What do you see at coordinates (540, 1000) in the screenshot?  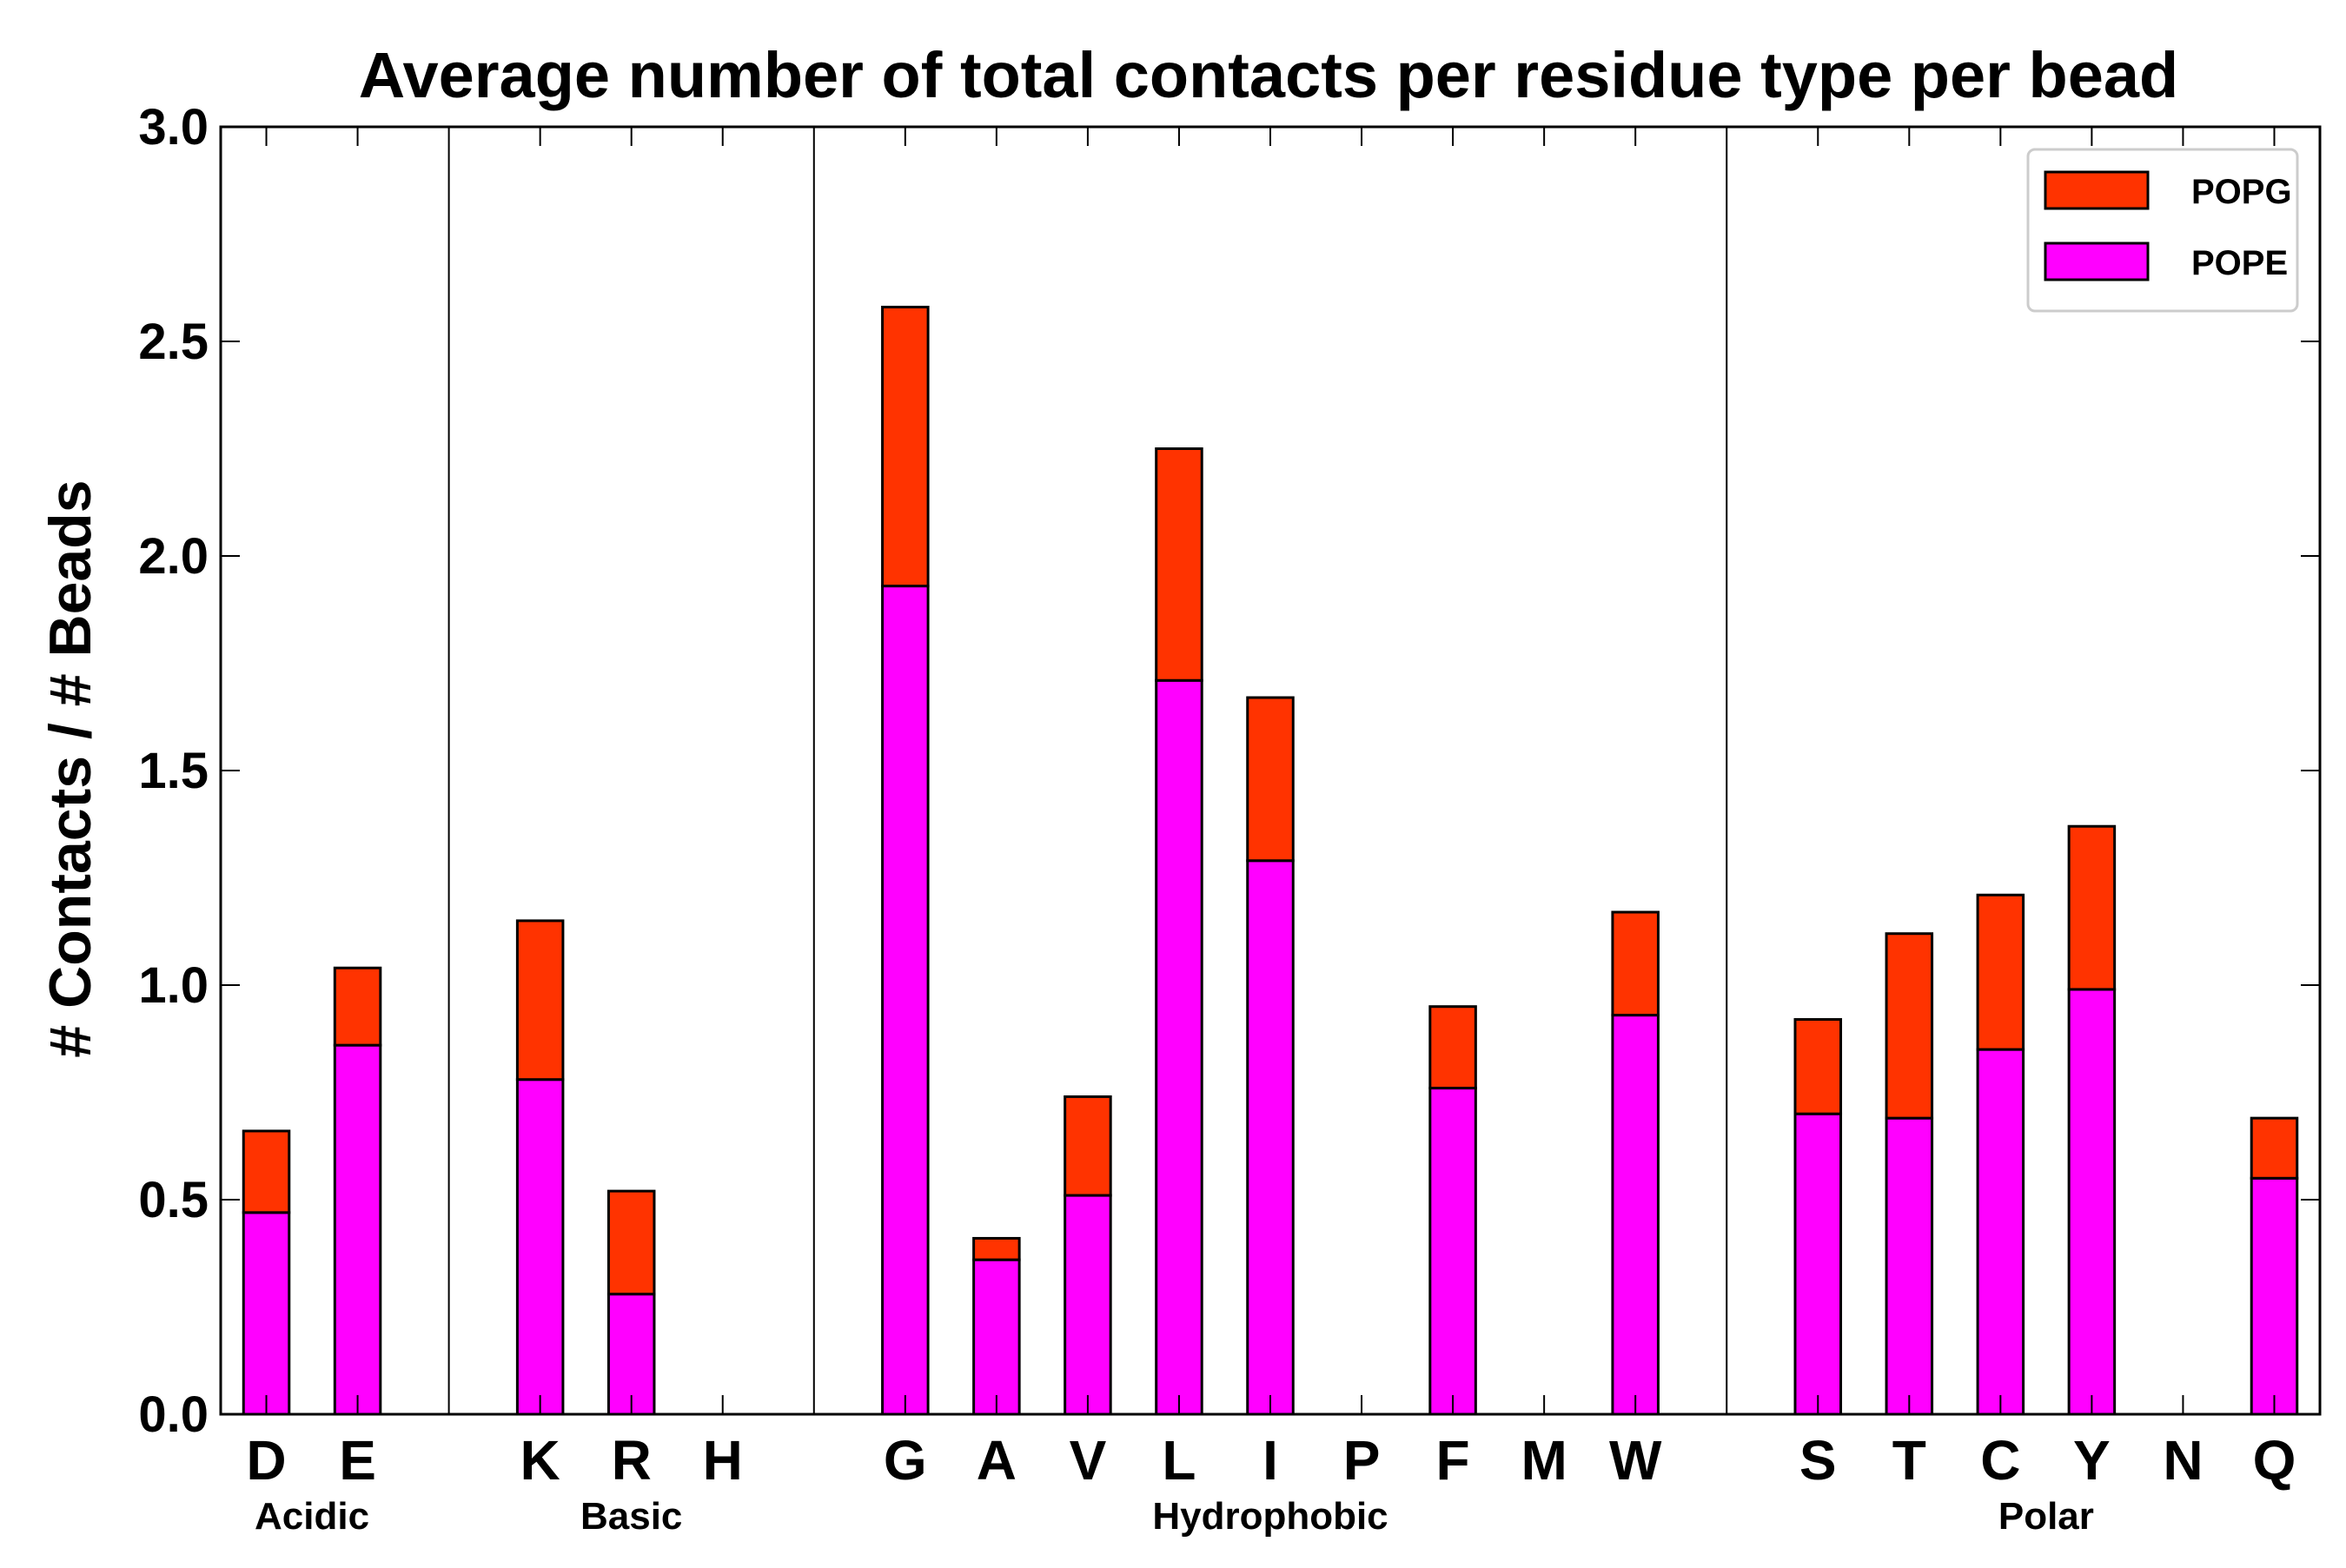 I see `bar-popg-K` at bounding box center [540, 1000].